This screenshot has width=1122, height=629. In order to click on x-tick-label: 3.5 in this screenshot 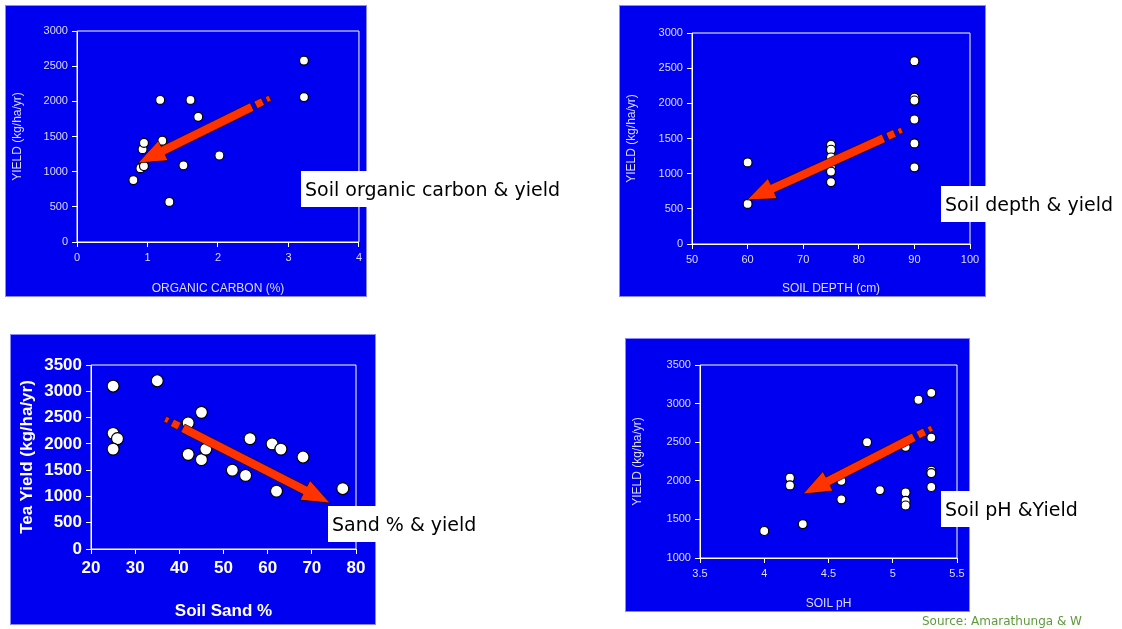, I will do `click(700, 572)`.